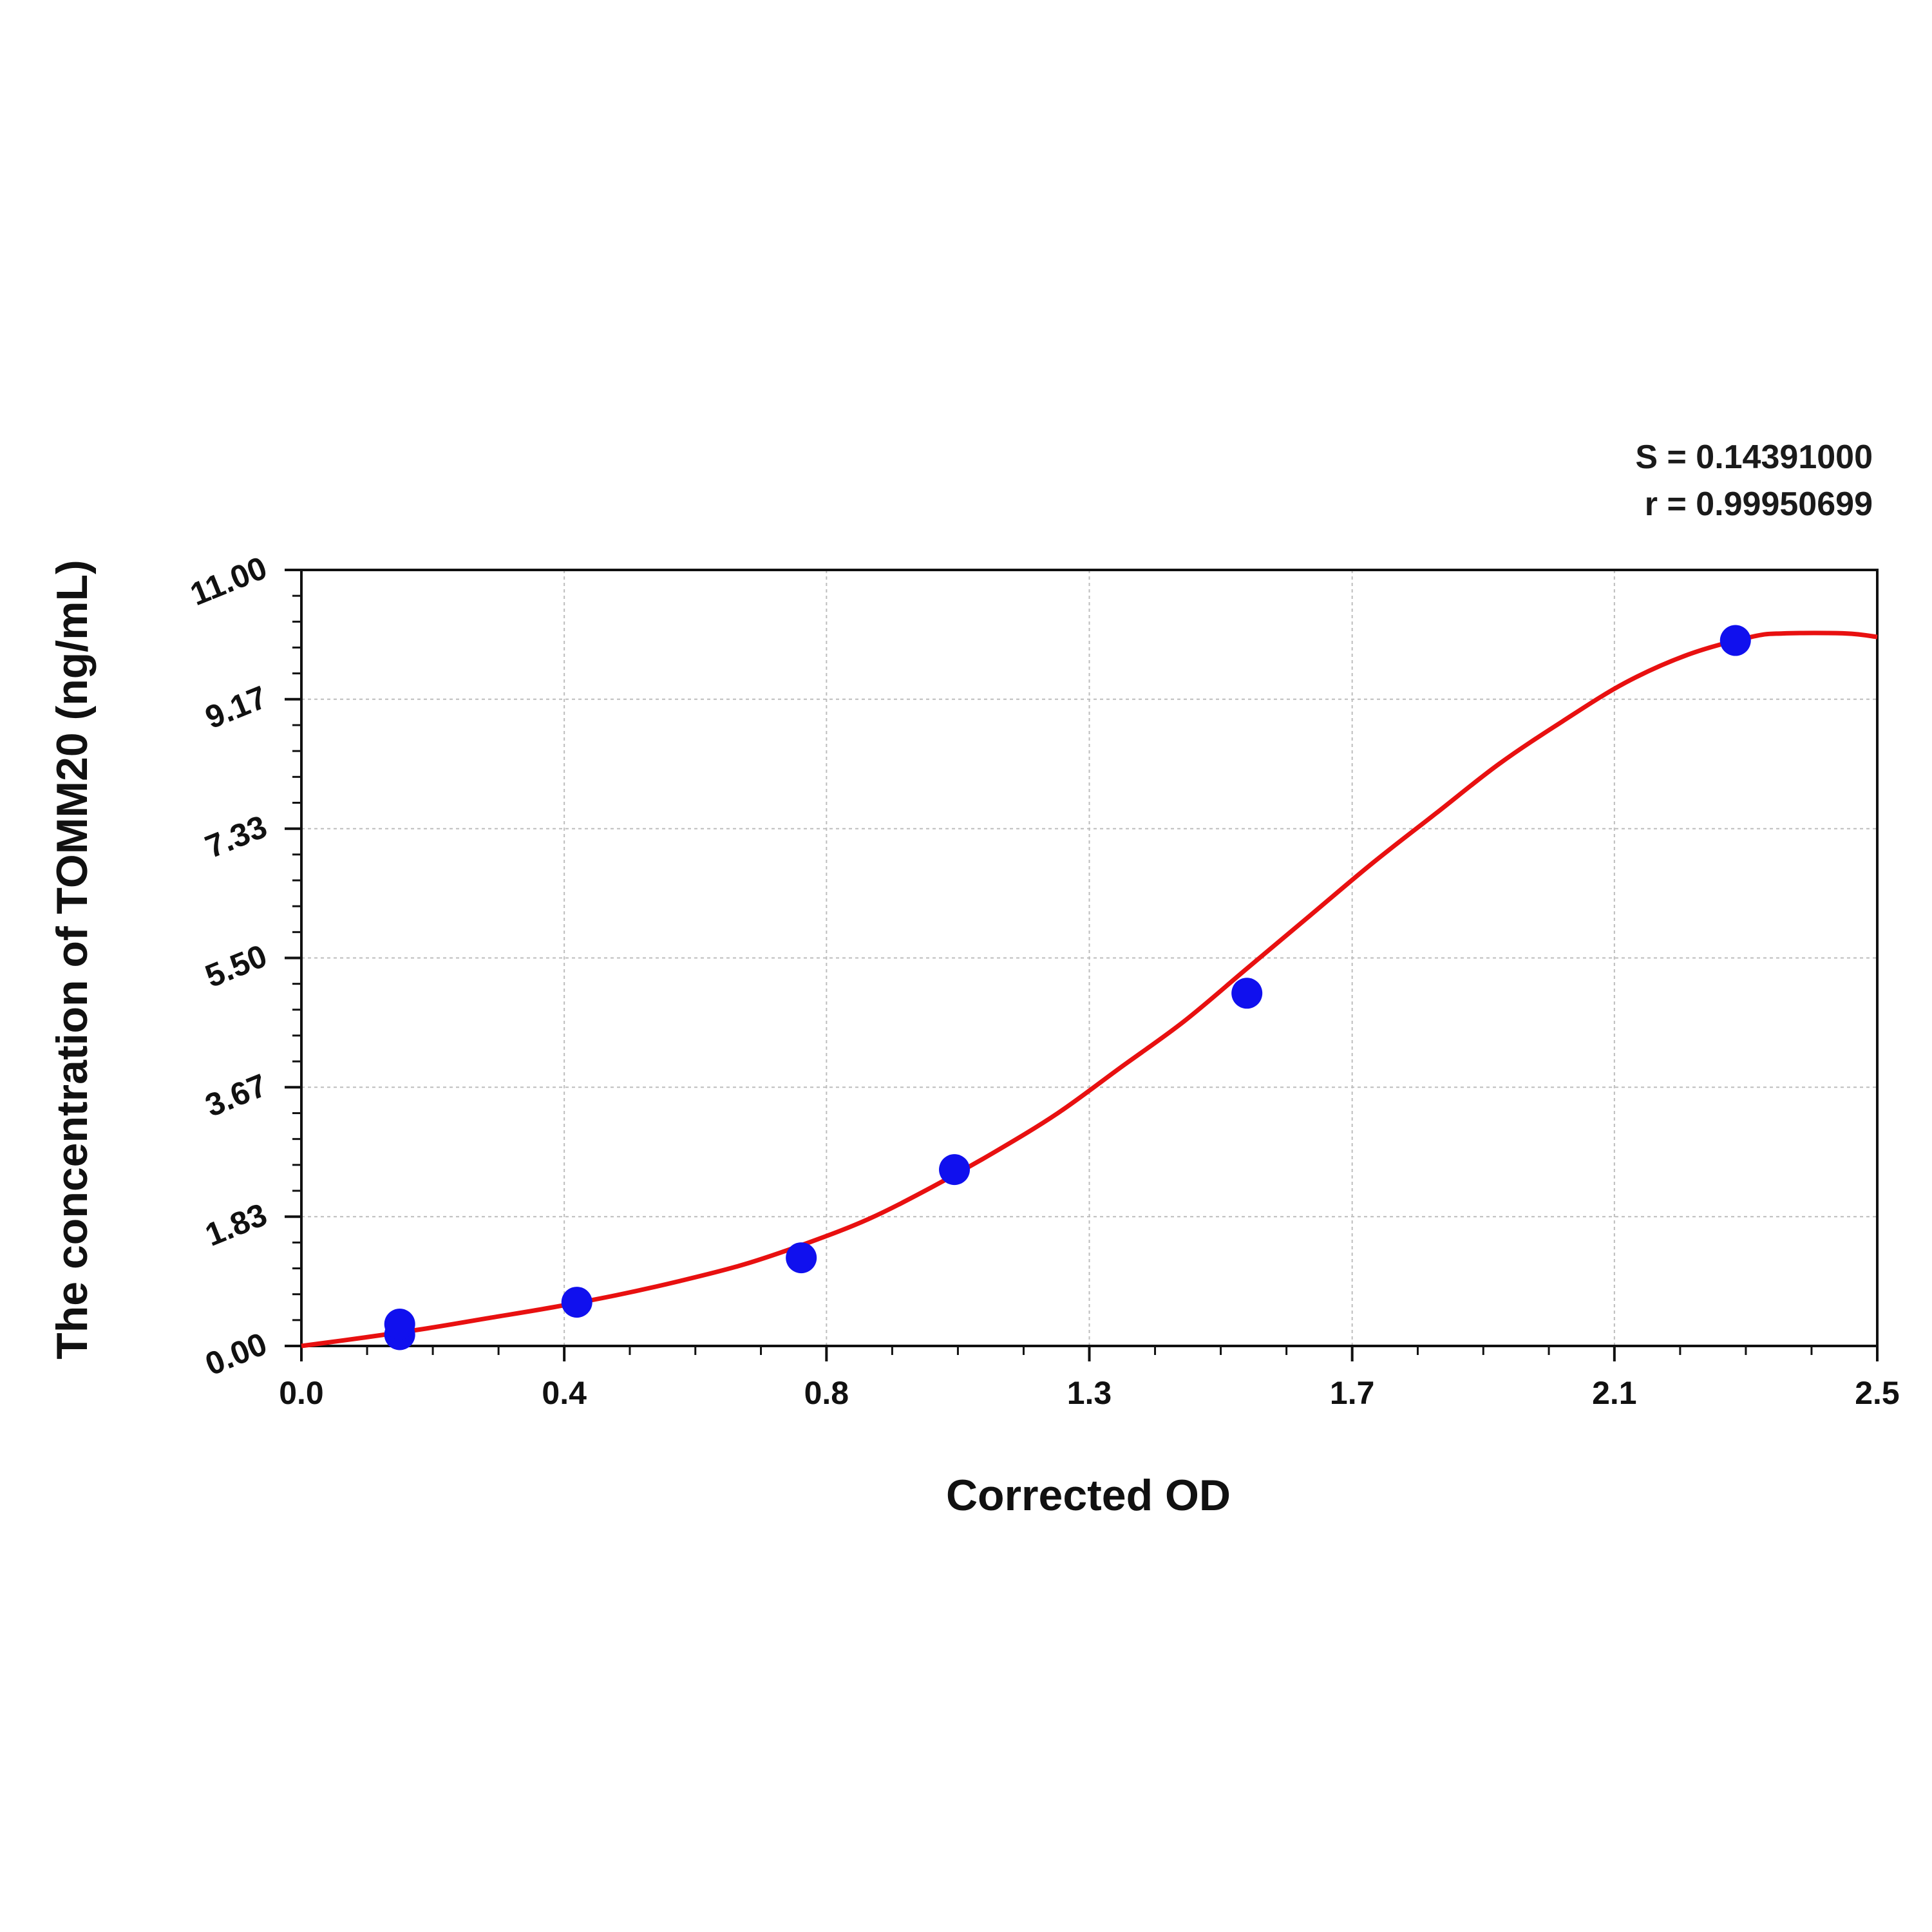  I want to click on x-tick-label: 1.3, so click(1090, 1393).